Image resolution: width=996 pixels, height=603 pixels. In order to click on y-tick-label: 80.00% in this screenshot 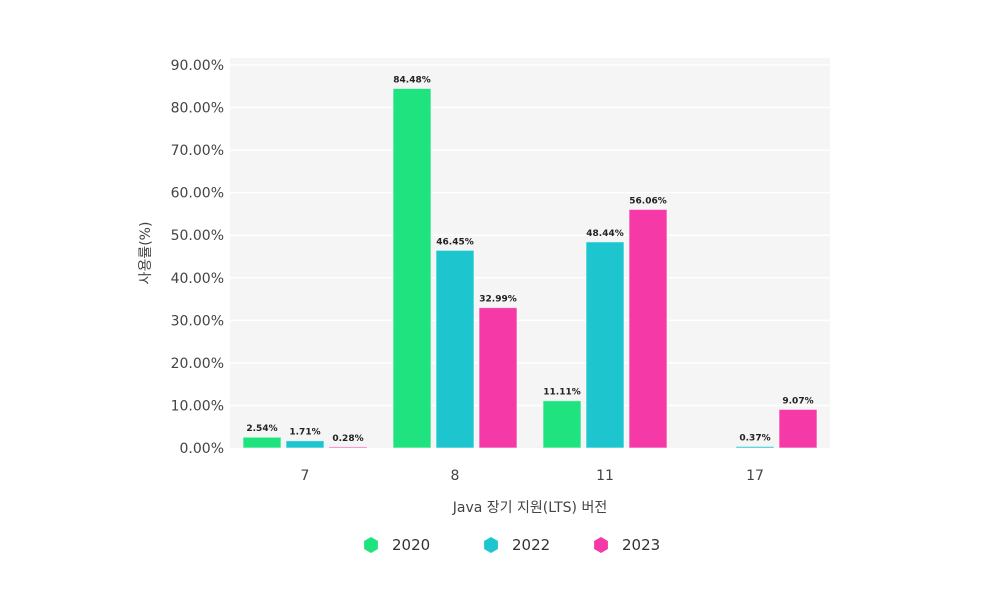, I will do `click(197, 109)`.